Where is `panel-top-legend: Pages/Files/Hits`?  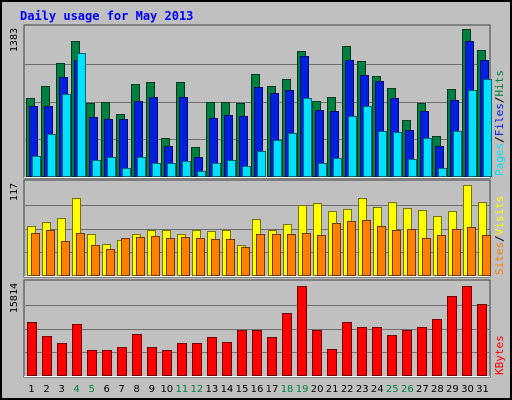 panel-top-legend: Pages/Files/Hits is located at coordinates (499, 123).